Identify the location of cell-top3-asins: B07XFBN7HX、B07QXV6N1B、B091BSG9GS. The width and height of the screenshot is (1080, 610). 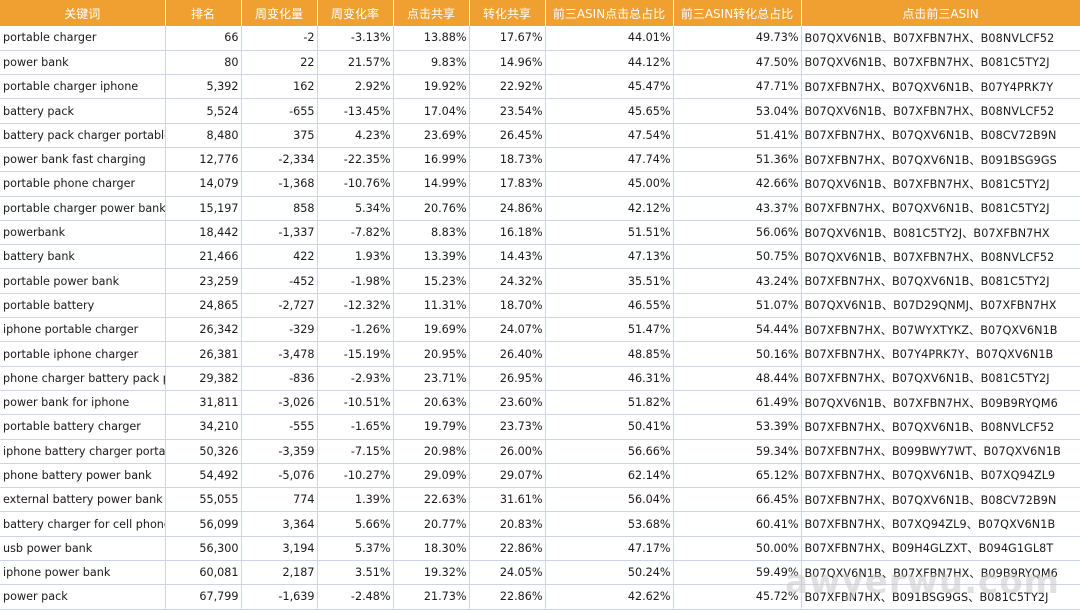
(940, 160).